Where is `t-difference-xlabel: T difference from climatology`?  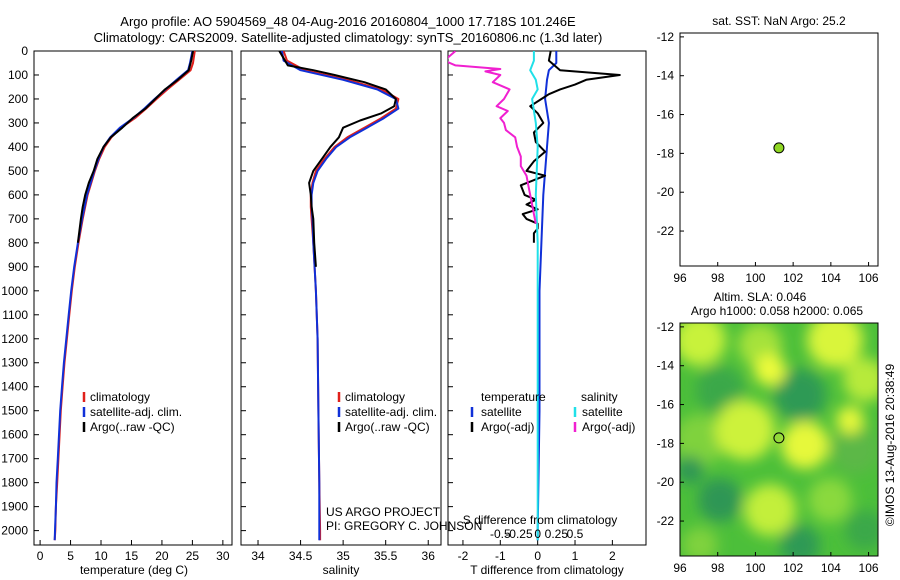 t-difference-xlabel: T difference from climatology is located at coordinates (547, 570).